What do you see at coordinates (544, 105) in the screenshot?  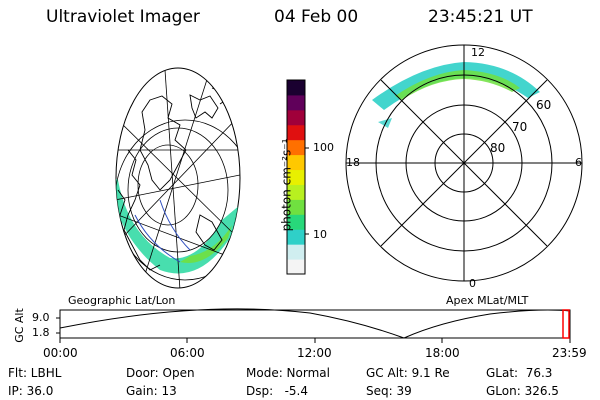 I see `mlat-label-60: 60` at bounding box center [544, 105].